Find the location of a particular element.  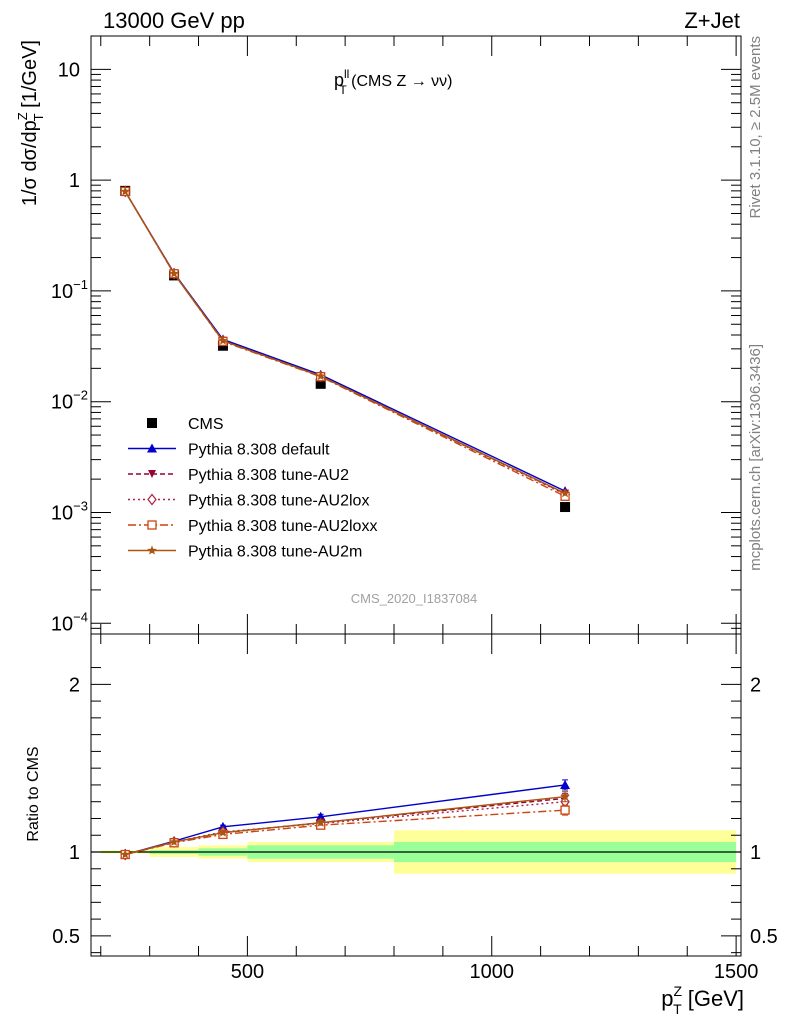

header-left: 13000 GeV pp is located at coordinates (174, 20).